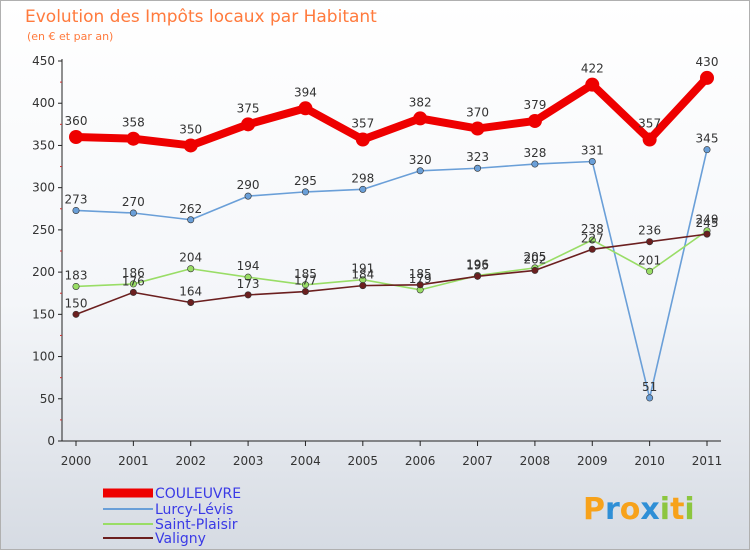 Image resolution: width=750 pixels, height=551 pixels. What do you see at coordinates (707, 62) in the screenshot?
I see `data-label: 430` at bounding box center [707, 62].